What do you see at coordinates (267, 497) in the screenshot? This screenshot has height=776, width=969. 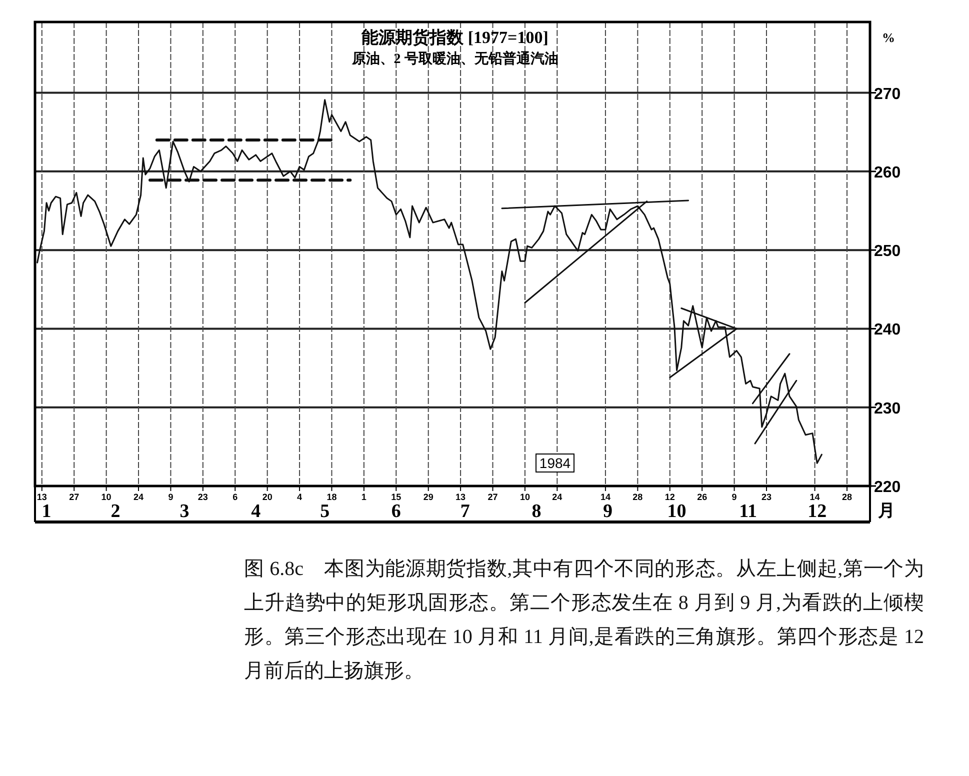 I see `x-tick-label: 20` at bounding box center [267, 497].